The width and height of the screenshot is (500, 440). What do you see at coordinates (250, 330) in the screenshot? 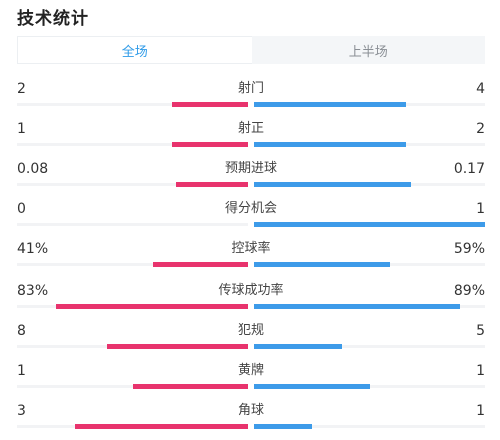
I see `stat-label: 犯规` at bounding box center [250, 330].